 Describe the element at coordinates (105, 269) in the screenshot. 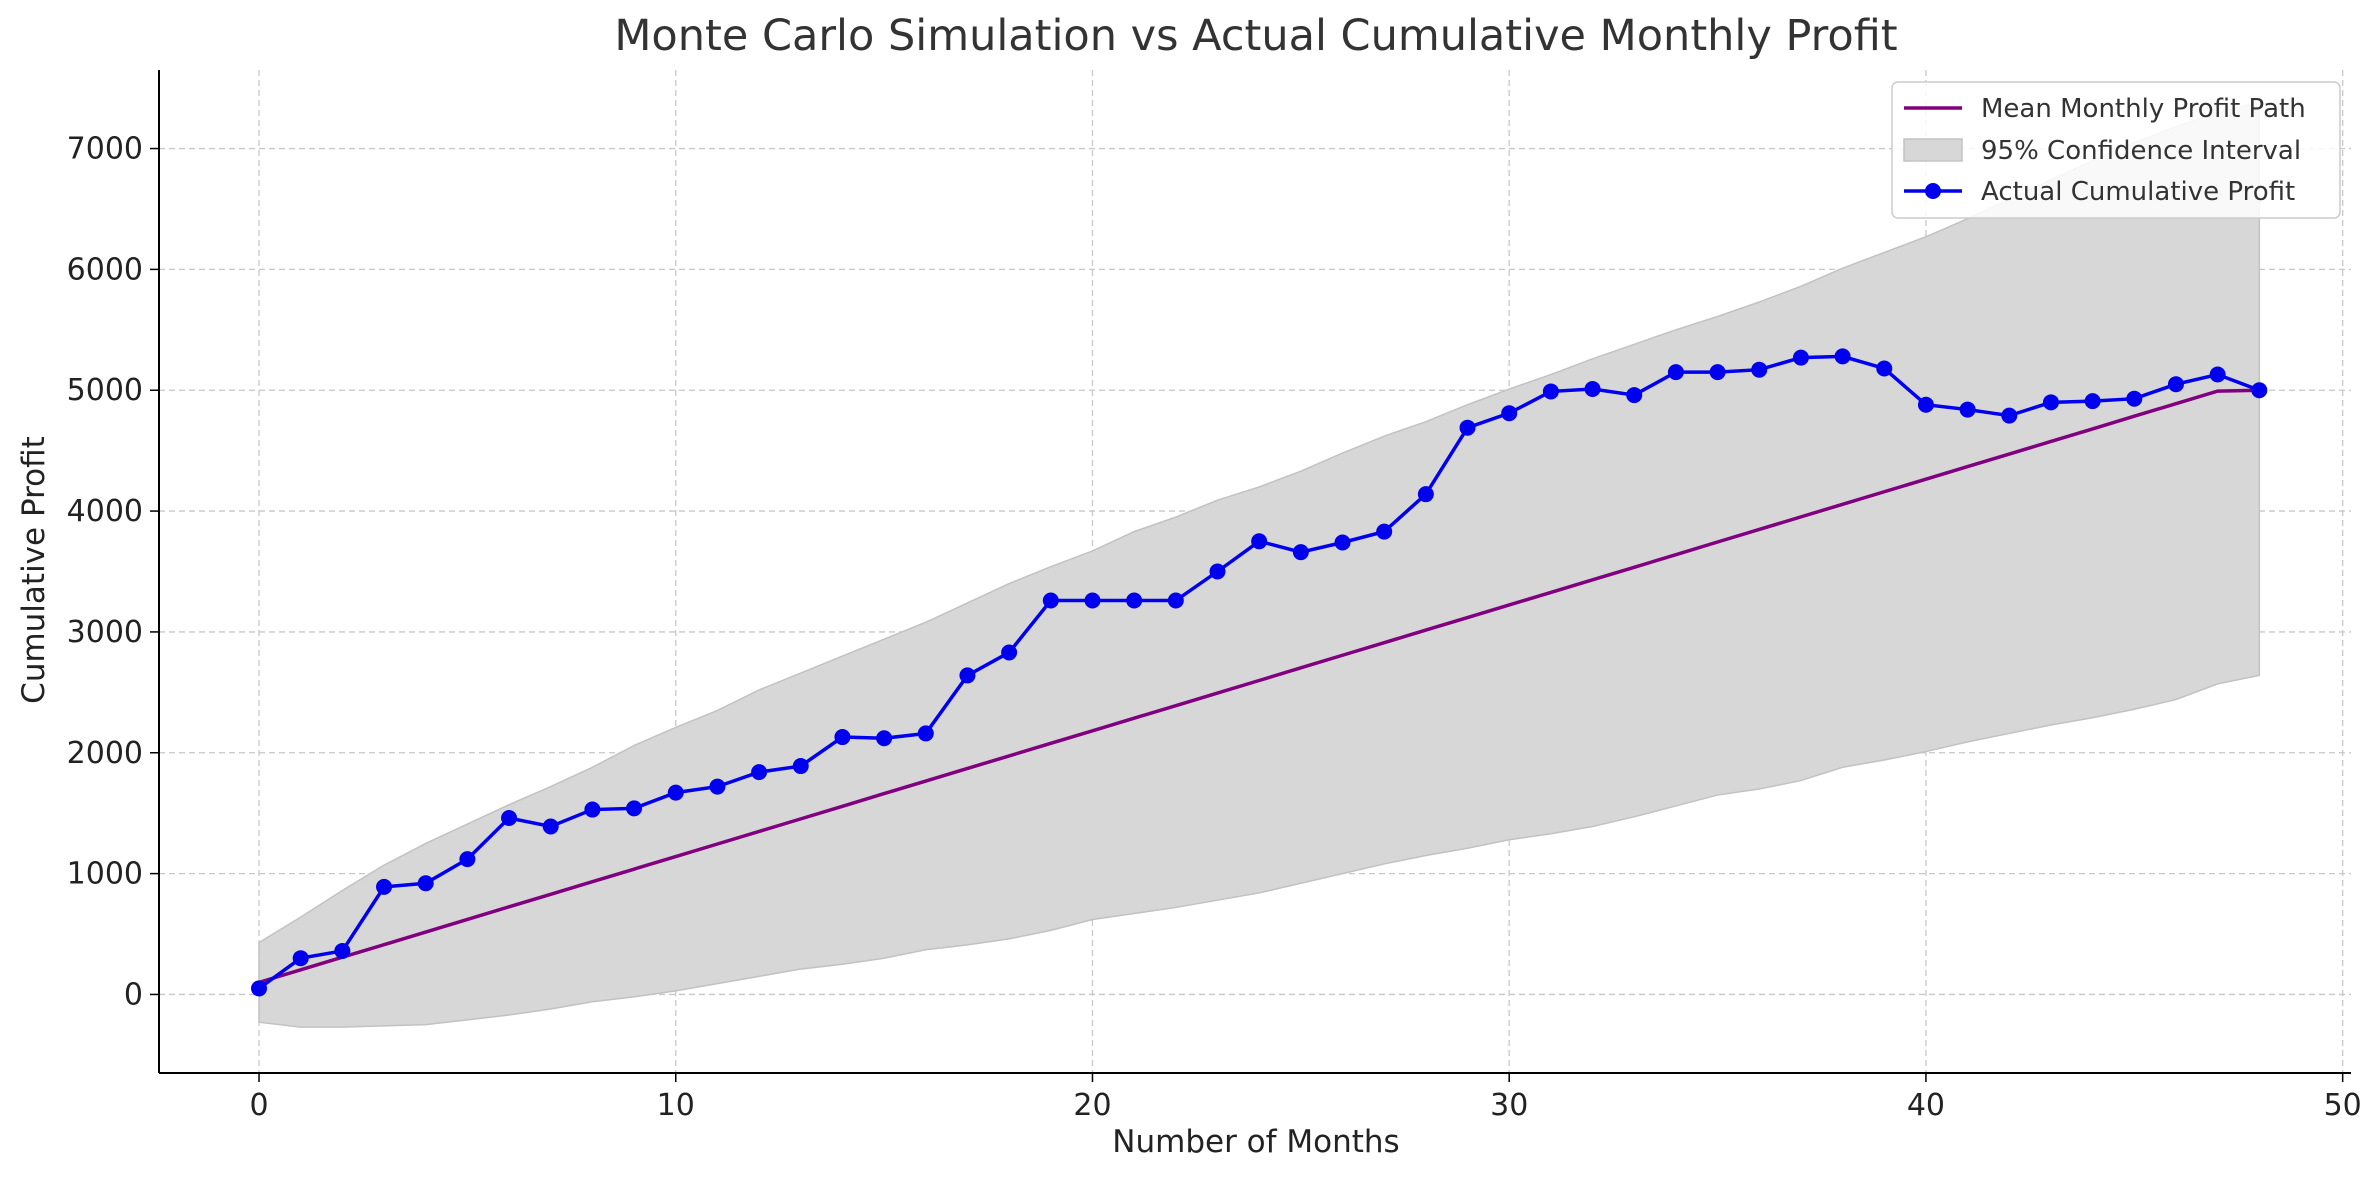

I see `y-tick-label: 6000` at that location.